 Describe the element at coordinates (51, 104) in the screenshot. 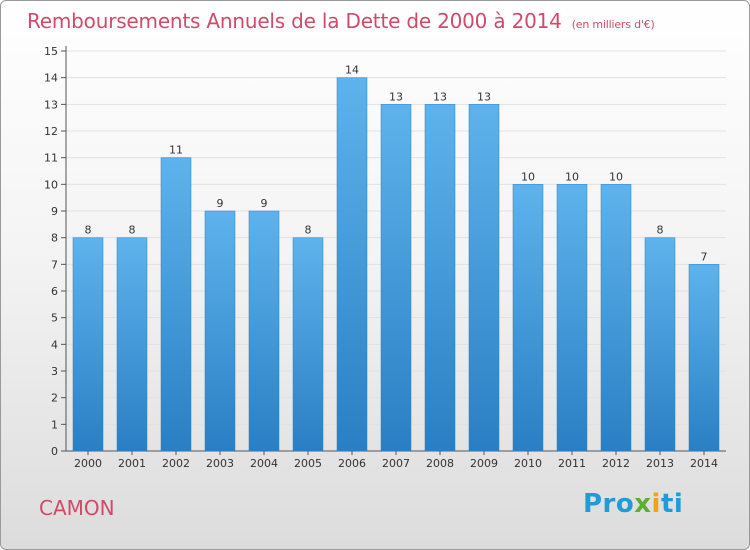

I see `y-tick-label: 13` at that location.